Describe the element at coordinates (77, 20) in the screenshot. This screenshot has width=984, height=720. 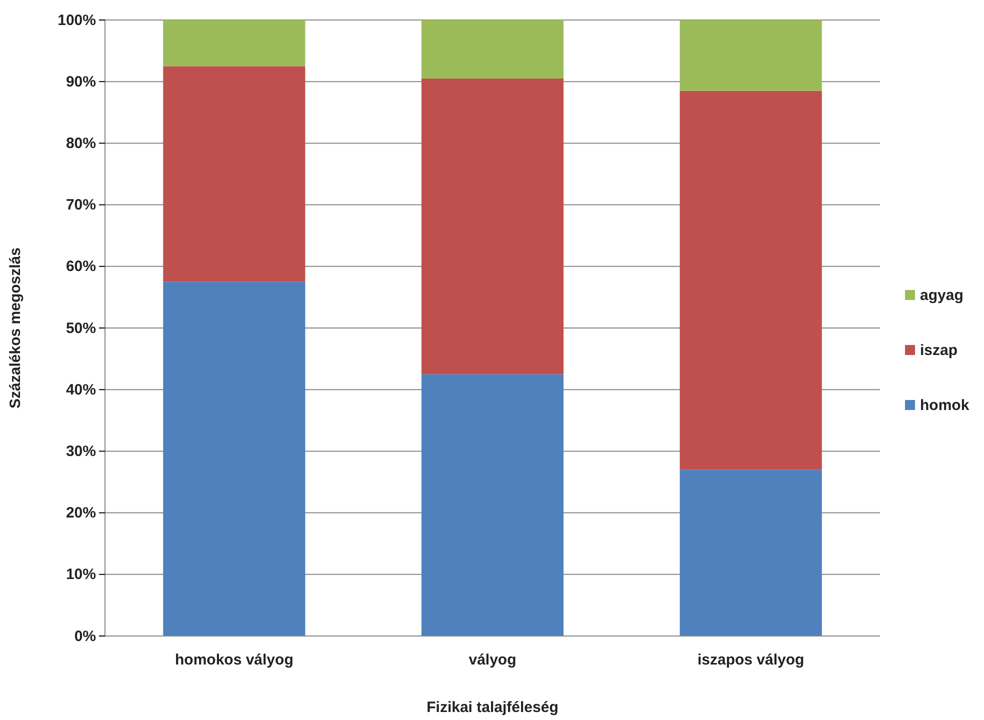
I see `y-tick-label: 100%` at that location.